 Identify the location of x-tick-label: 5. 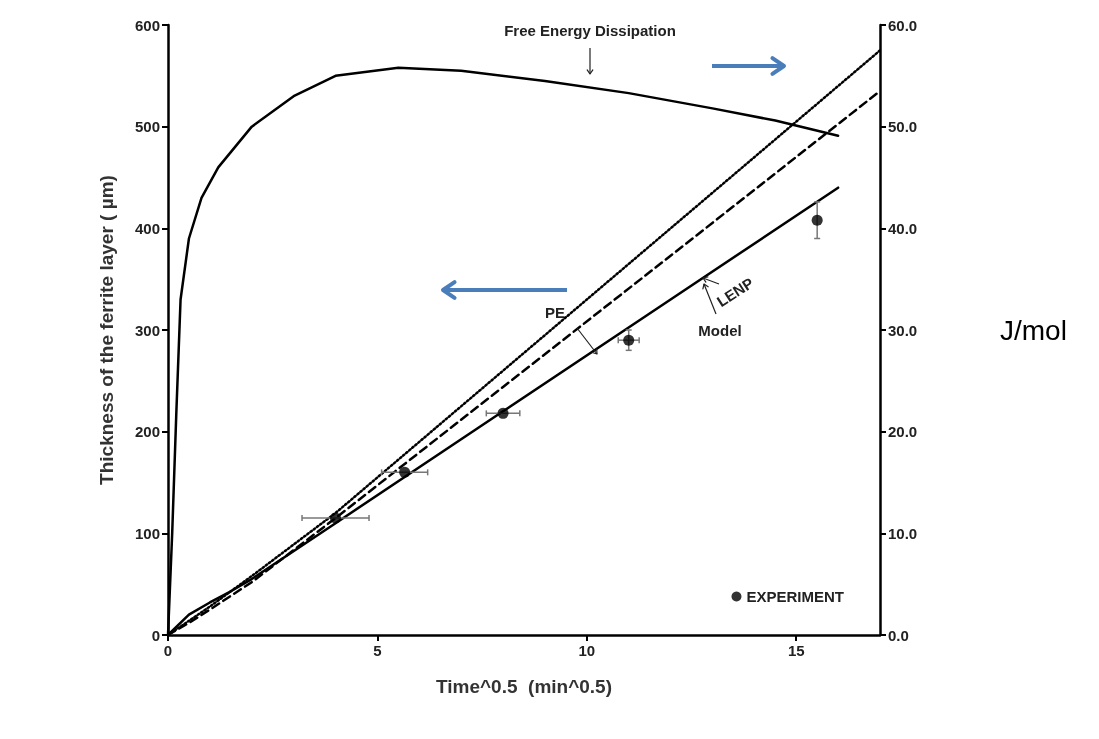
(377, 650).